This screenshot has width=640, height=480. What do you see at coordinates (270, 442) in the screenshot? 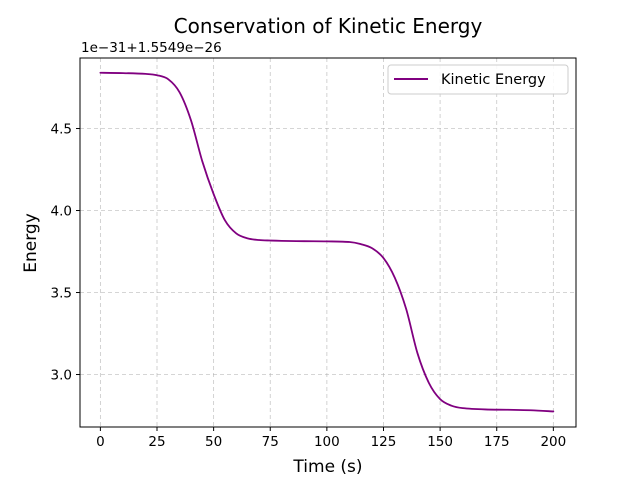
I see `x-tick-label: 75` at bounding box center [270, 442].